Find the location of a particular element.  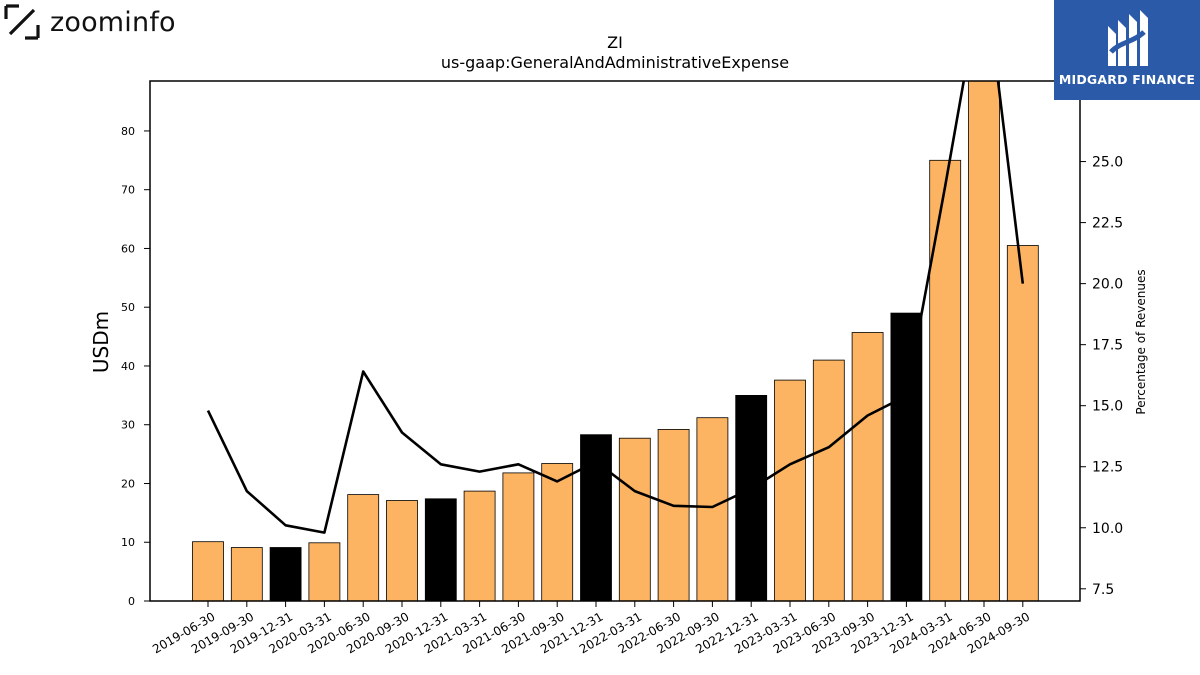

zoominfo-z-logo-icon is located at coordinates (22, 22).